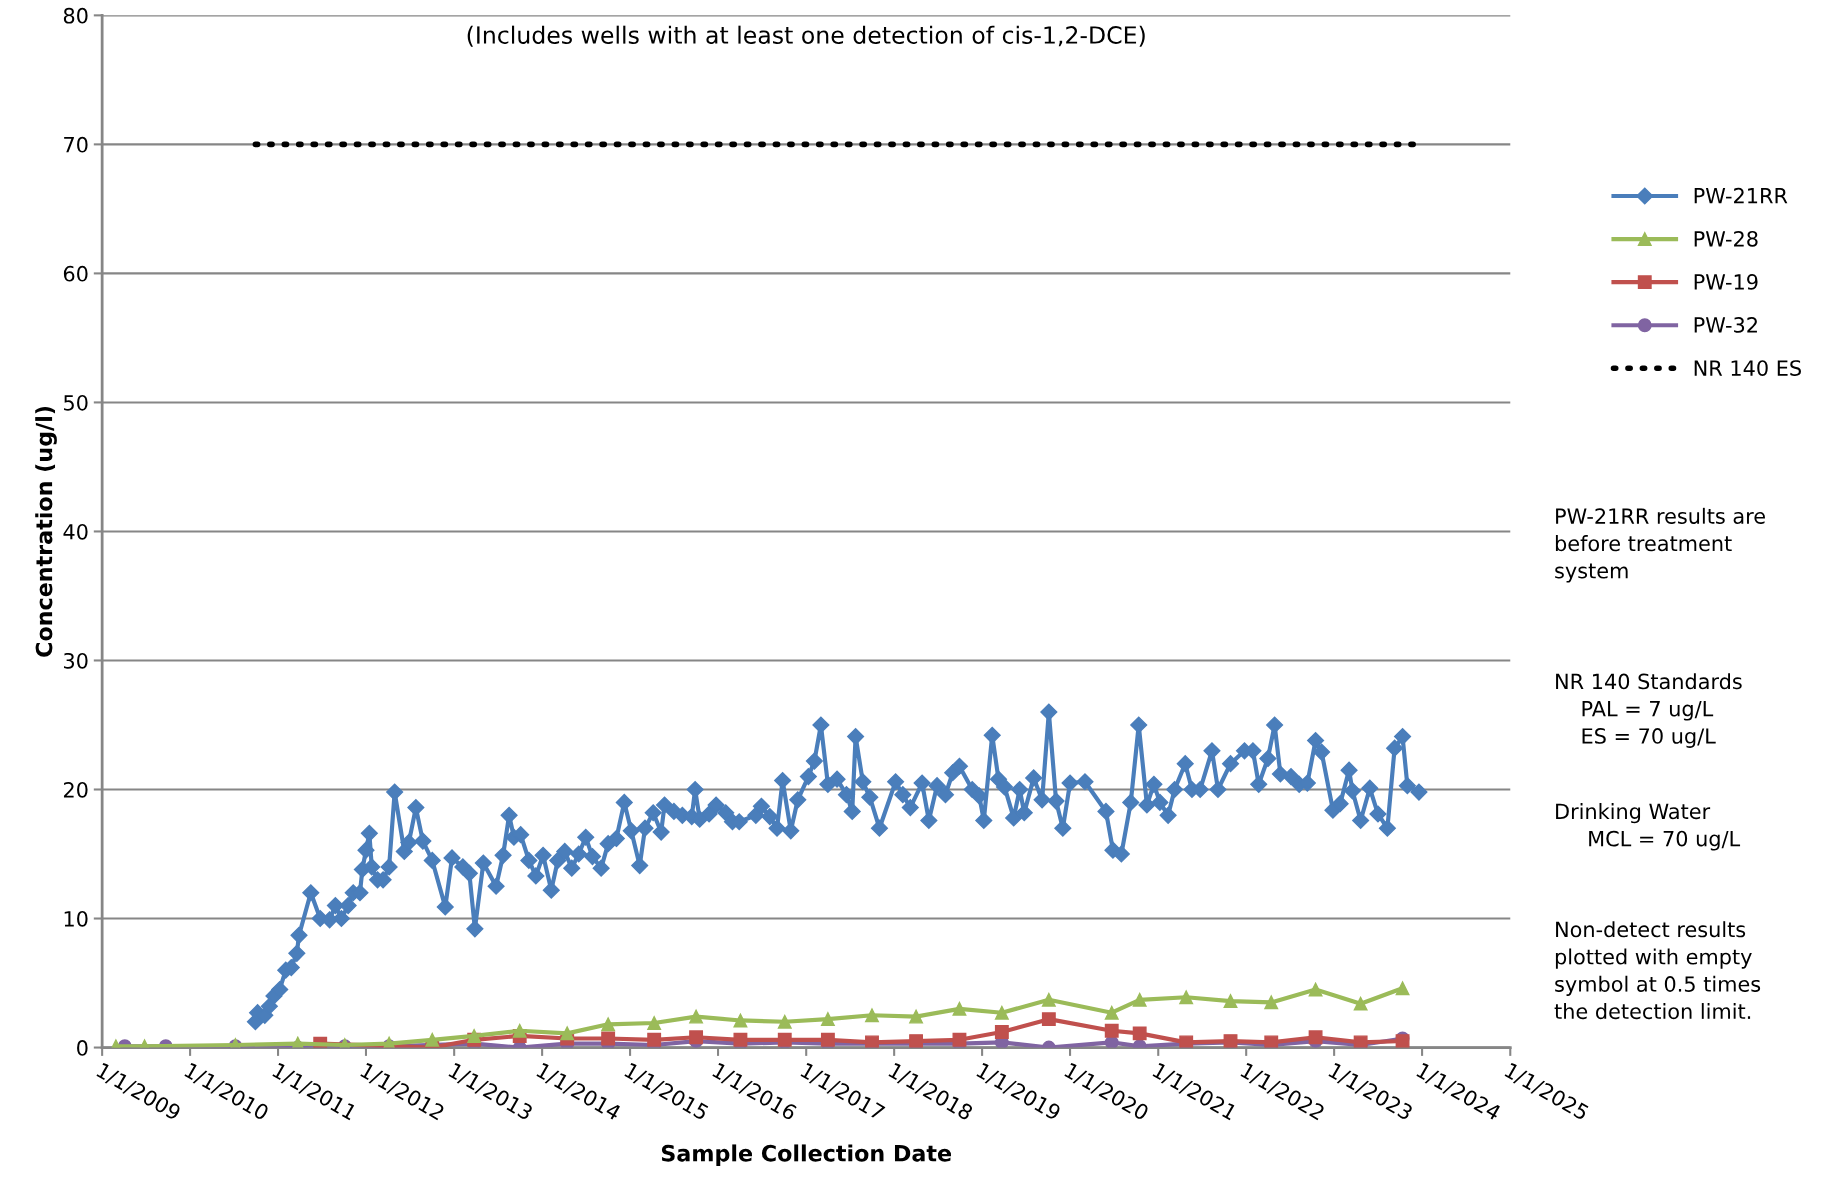 The height and width of the screenshot is (1181, 1824). Describe the element at coordinates (76, 660) in the screenshot. I see `y-tick-label: 30` at that location.